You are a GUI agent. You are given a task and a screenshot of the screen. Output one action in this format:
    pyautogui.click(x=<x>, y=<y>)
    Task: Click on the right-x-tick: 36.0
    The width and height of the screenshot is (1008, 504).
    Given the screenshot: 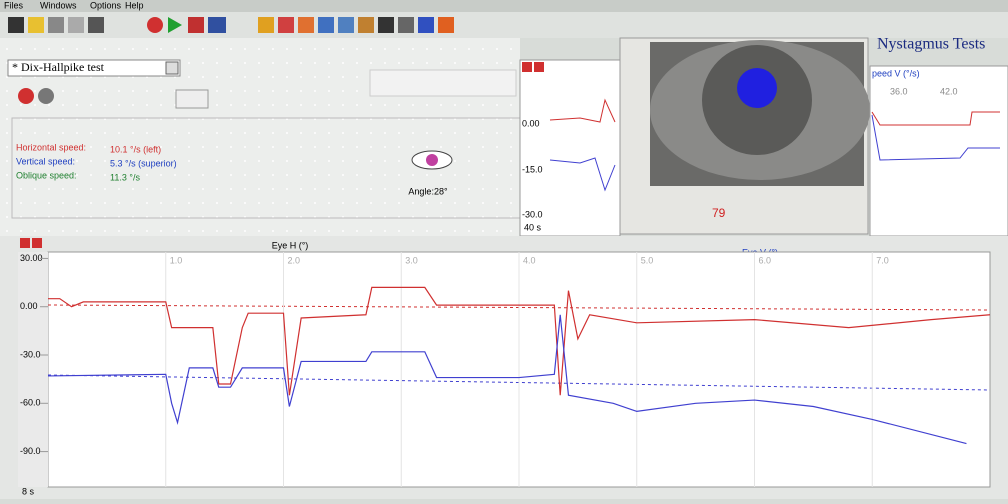 What is the action you would take?
    pyautogui.click(x=899, y=91)
    